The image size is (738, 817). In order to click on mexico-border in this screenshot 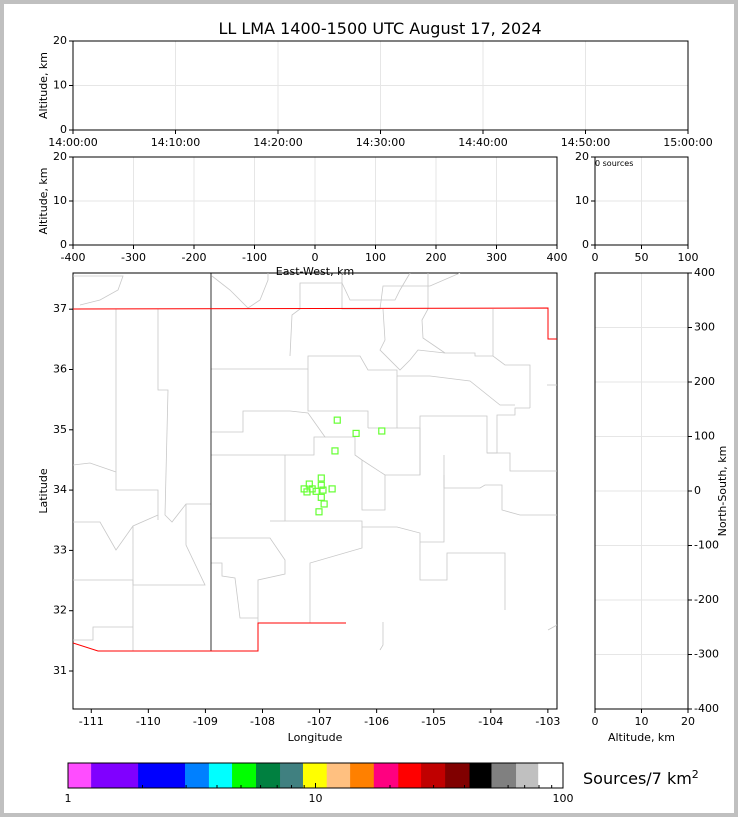, I will do `click(209, 637)`.